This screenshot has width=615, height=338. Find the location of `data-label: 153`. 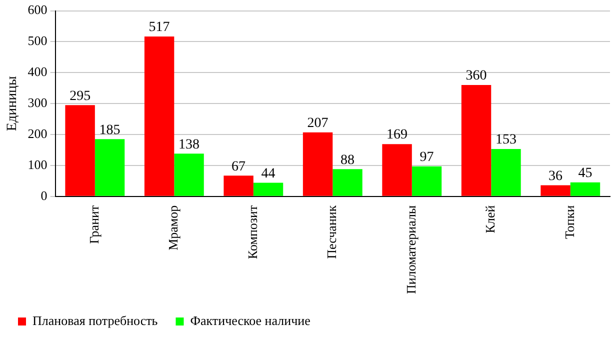

data-label: 153 is located at coordinates (505, 140).